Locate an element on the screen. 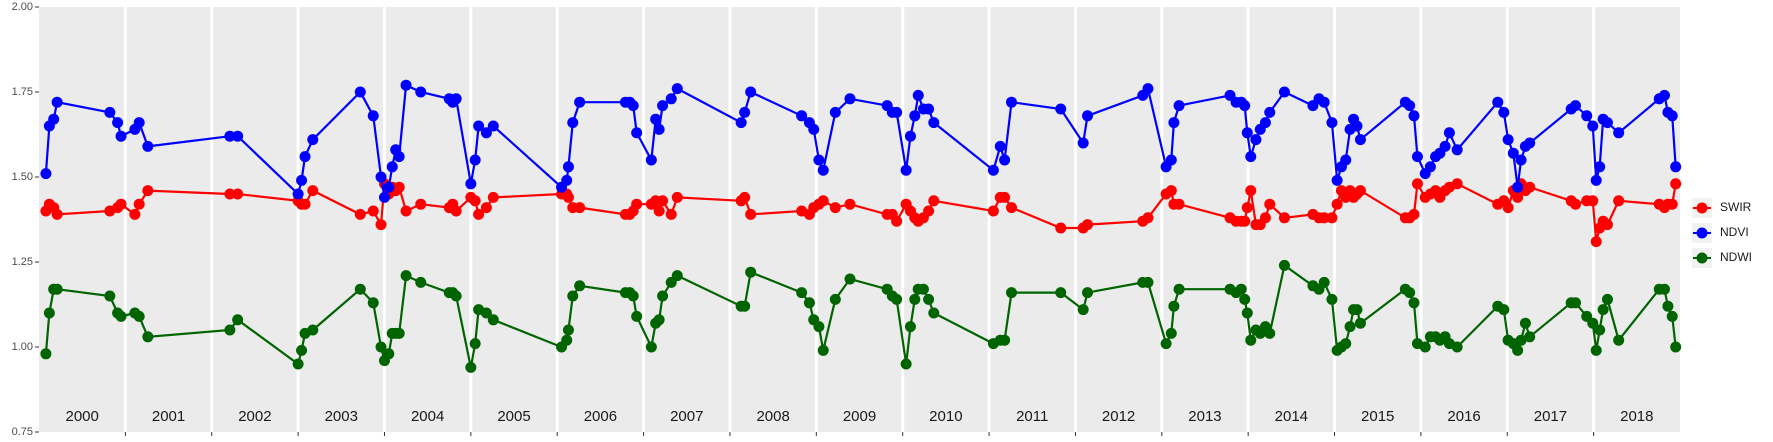 Image resolution: width=1773 pixels, height=442 pixels. year-label: 2002 is located at coordinates (254, 416).